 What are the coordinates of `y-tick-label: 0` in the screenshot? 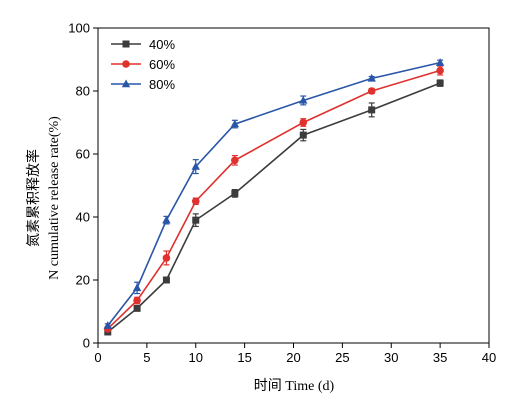 It's located at (86, 343).